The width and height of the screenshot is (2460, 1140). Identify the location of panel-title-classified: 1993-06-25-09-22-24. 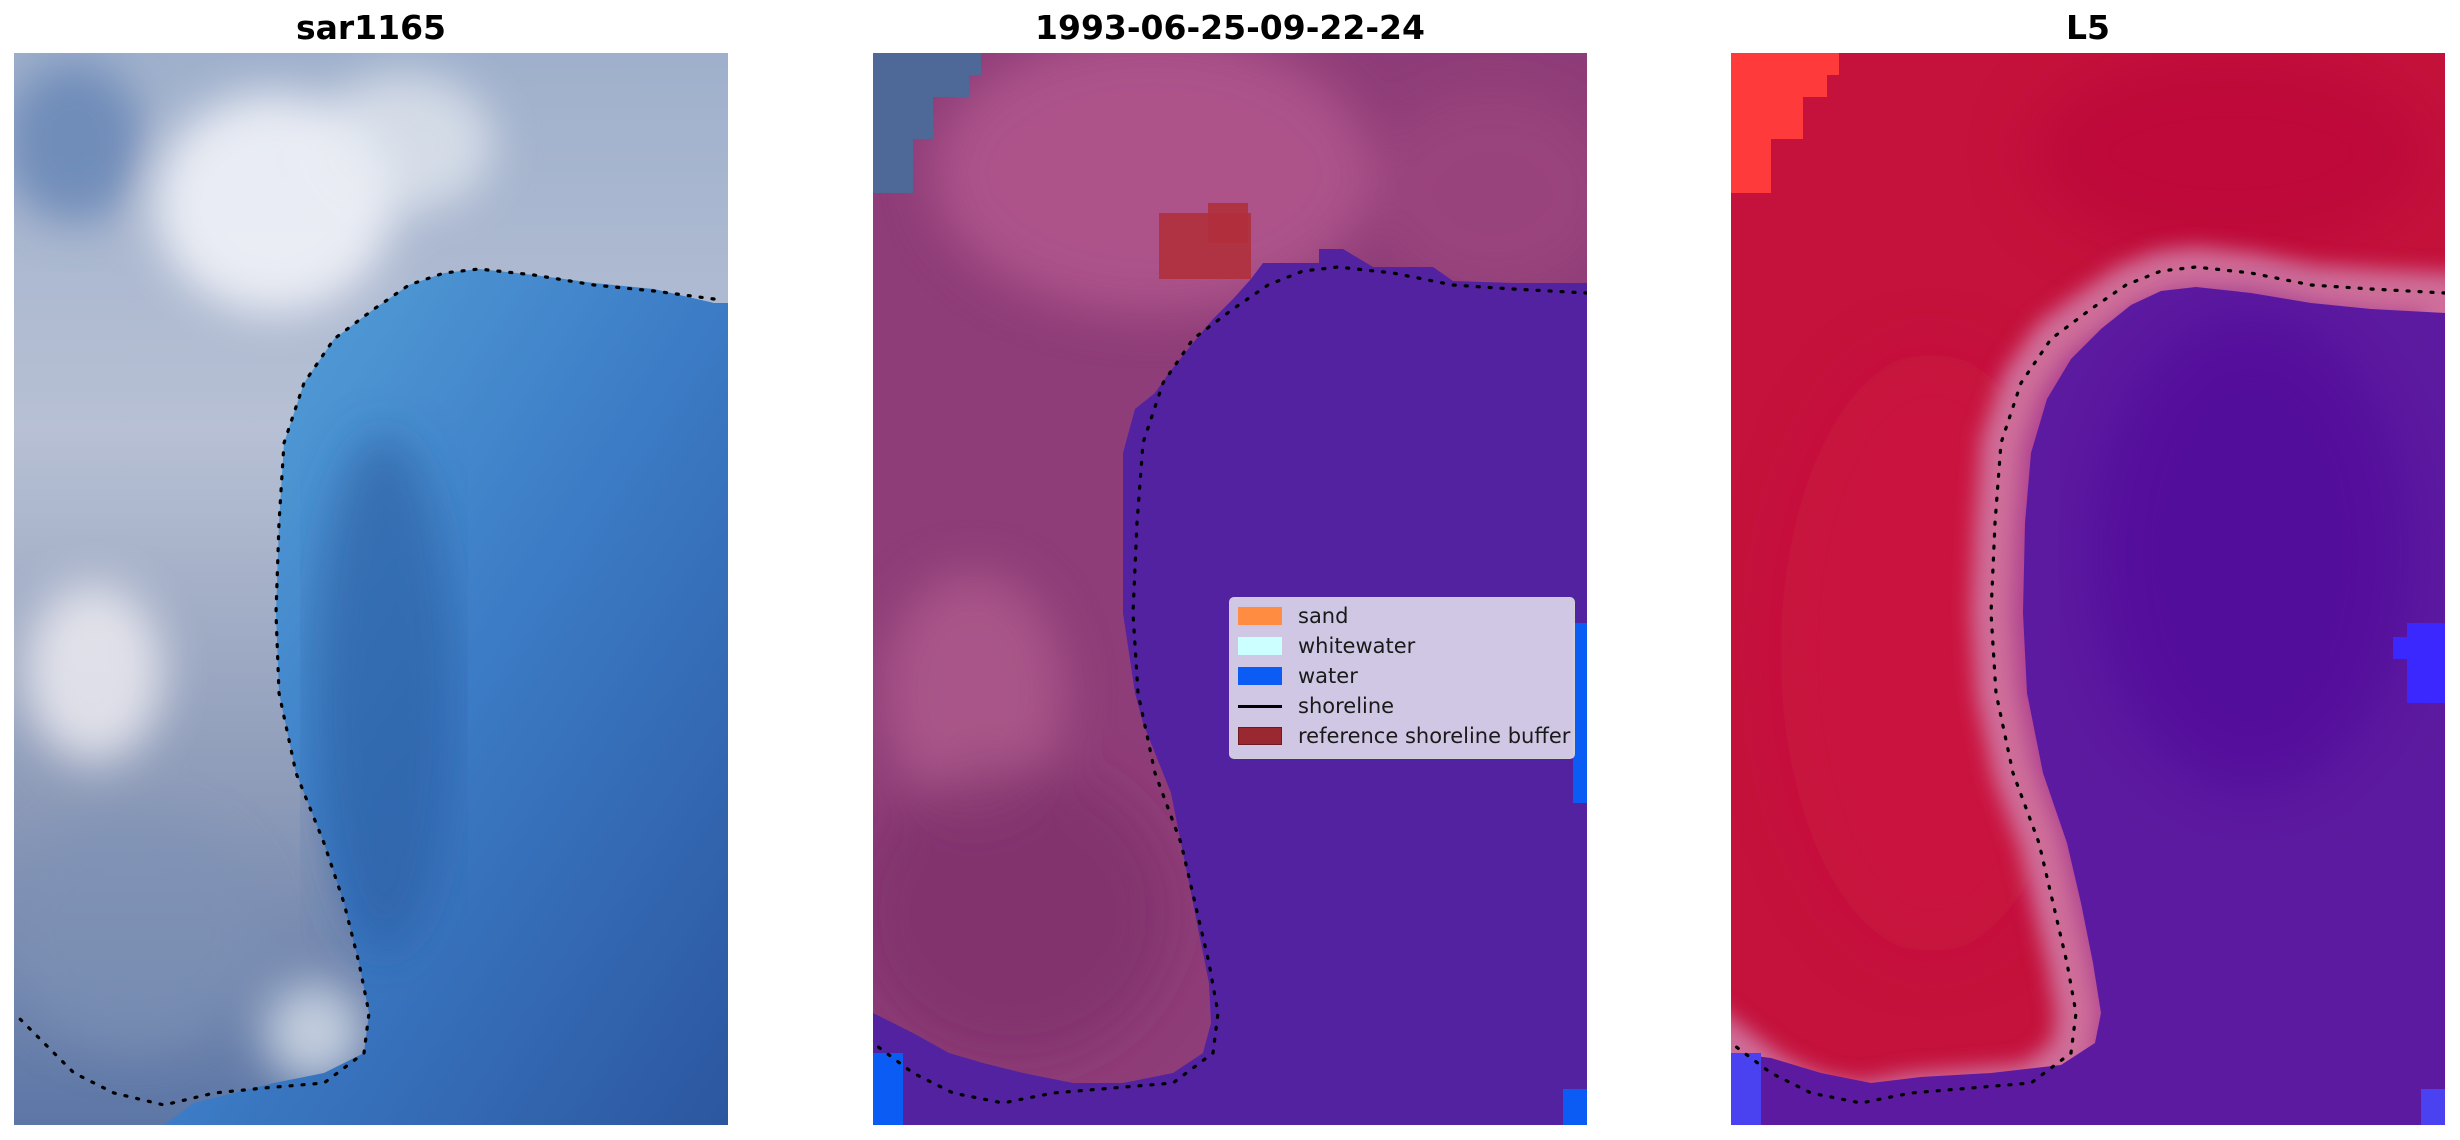
(1230, 27).